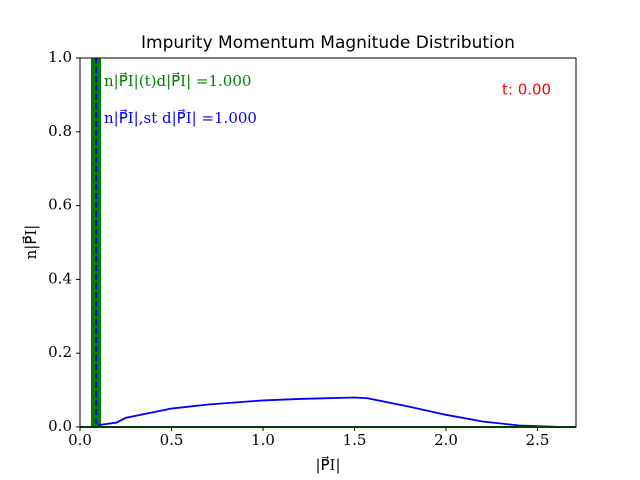 The height and width of the screenshot is (480, 640). What do you see at coordinates (80, 440) in the screenshot?
I see `x-tick-label: 0.0` at bounding box center [80, 440].